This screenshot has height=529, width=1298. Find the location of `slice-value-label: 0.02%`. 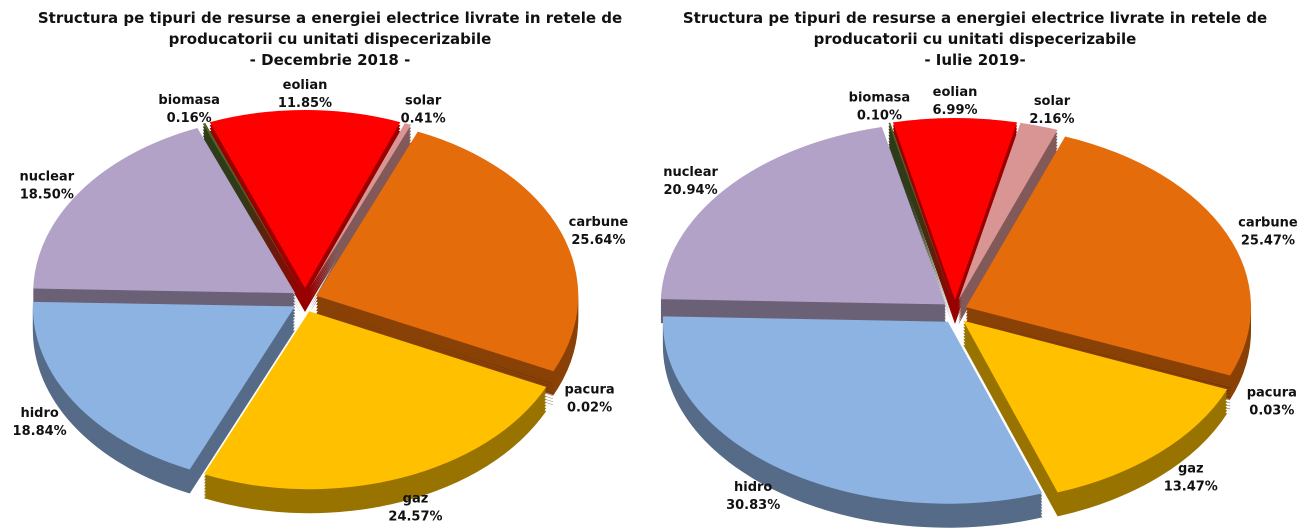

slice-value-label: 0.02% is located at coordinates (589, 407).